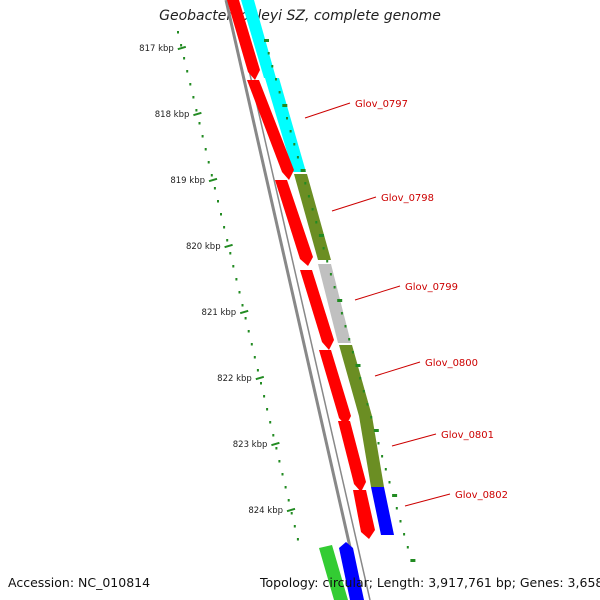 This screenshot has width=600, height=600. Describe the element at coordinates (451, 363) in the screenshot. I see `gene-label-0800: Glov_0800` at that location.